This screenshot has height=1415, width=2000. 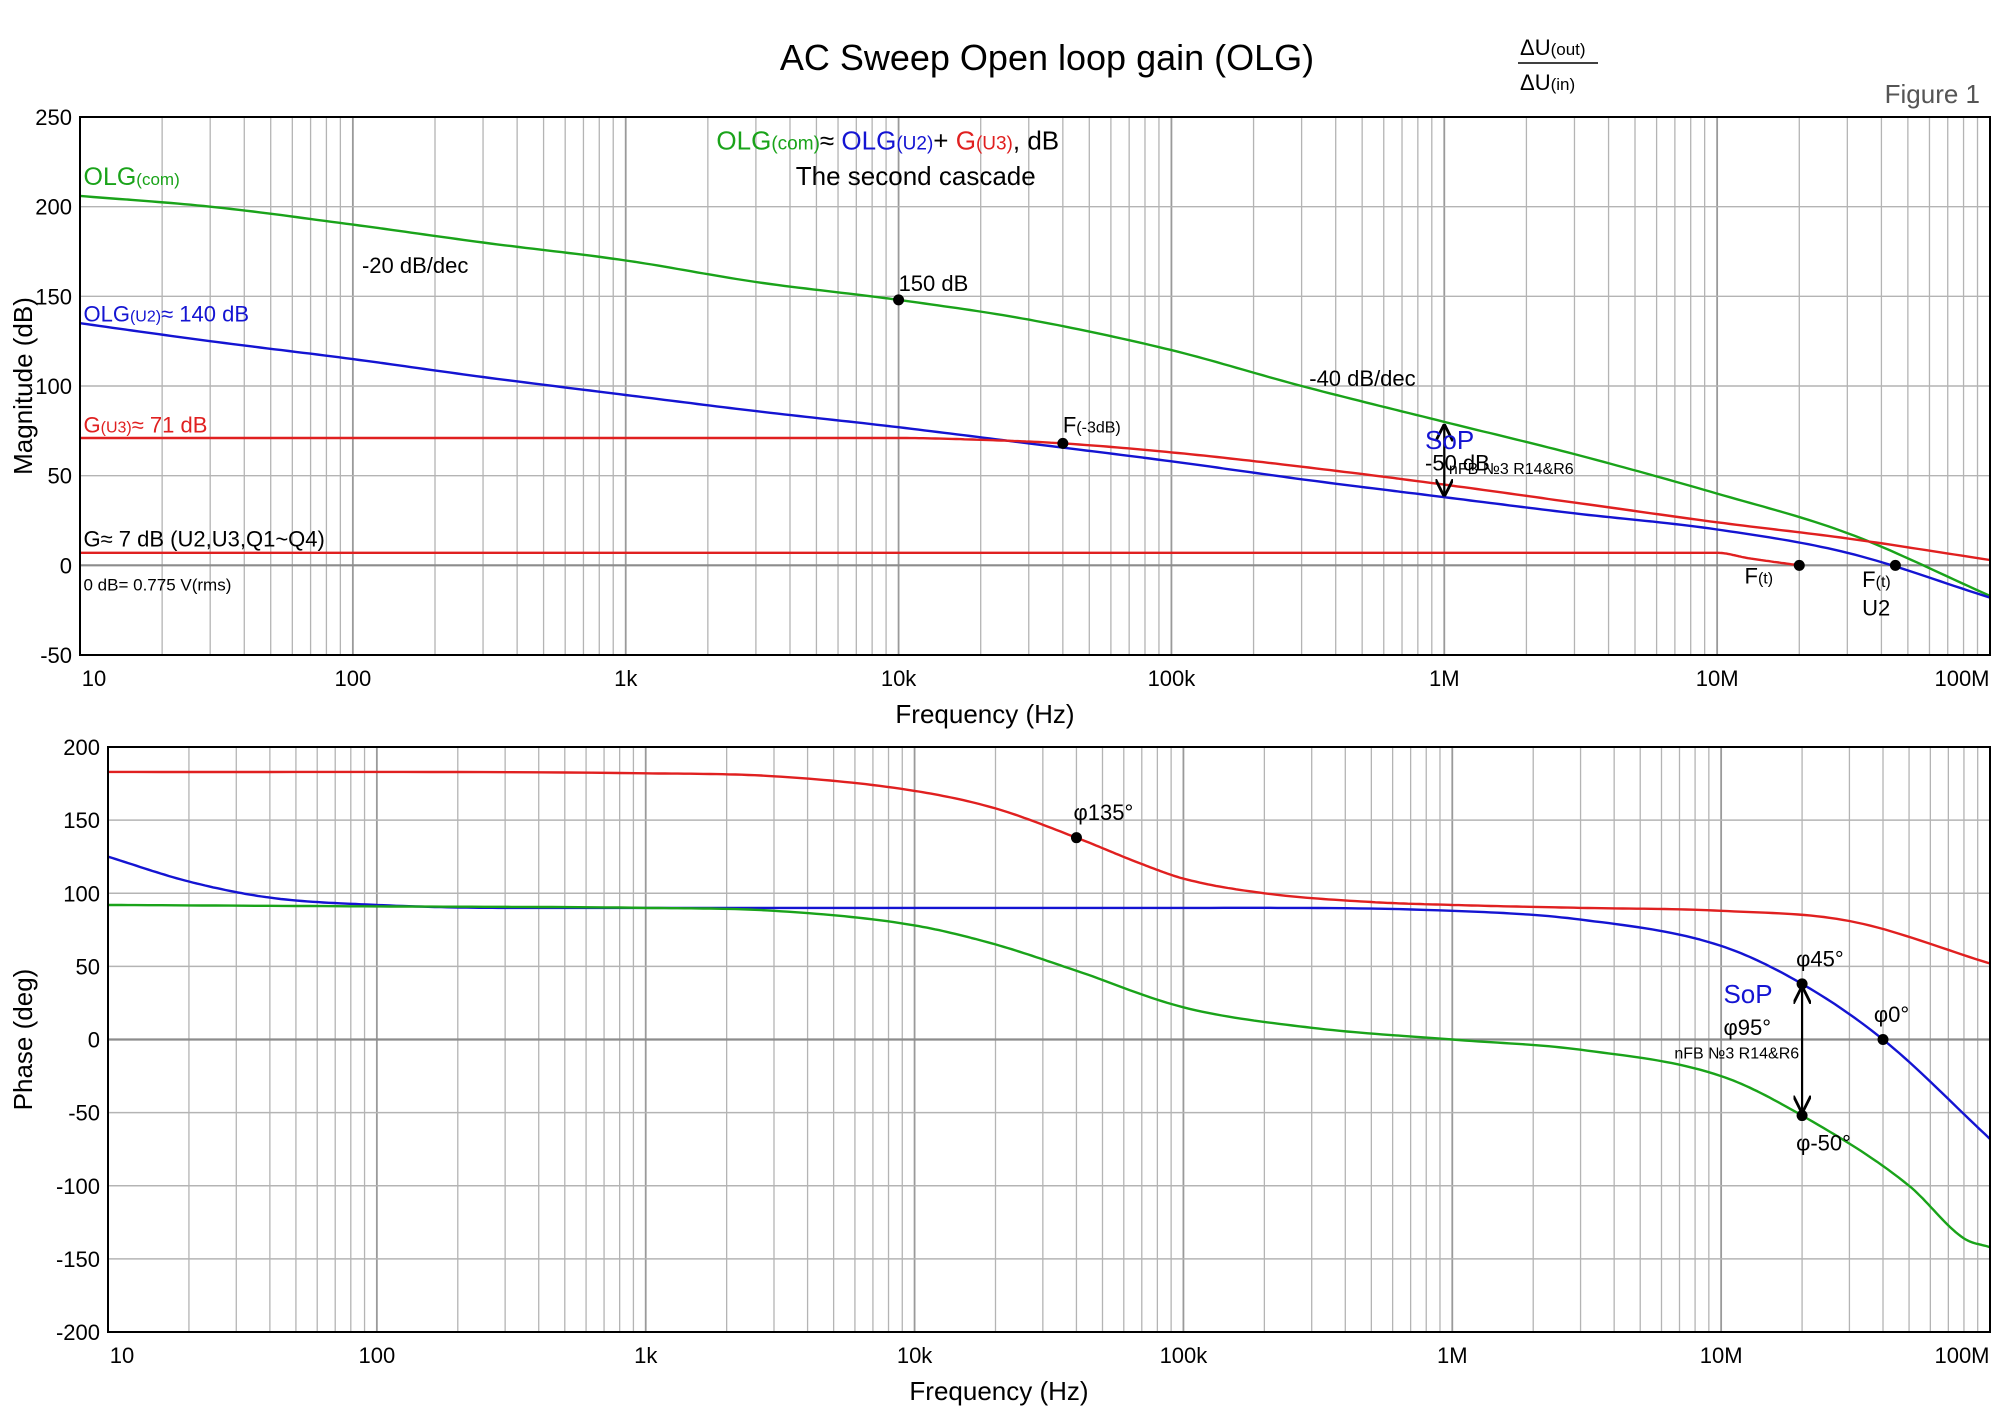 What do you see at coordinates (415, 265) in the screenshot?
I see `slope-20-label: -20 dB/dec` at bounding box center [415, 265].